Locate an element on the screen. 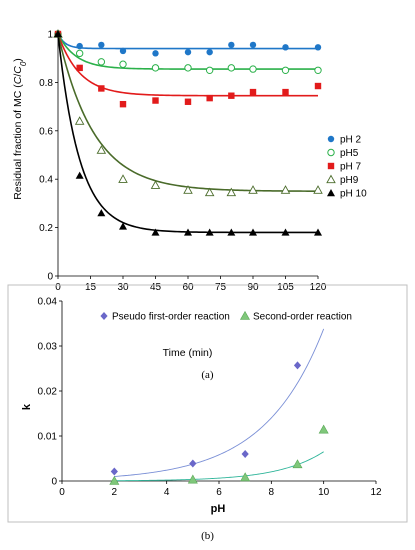 This screenshot has width=415, height=550. a-y-tick-label: 1 is located at coordinates (50, 35).